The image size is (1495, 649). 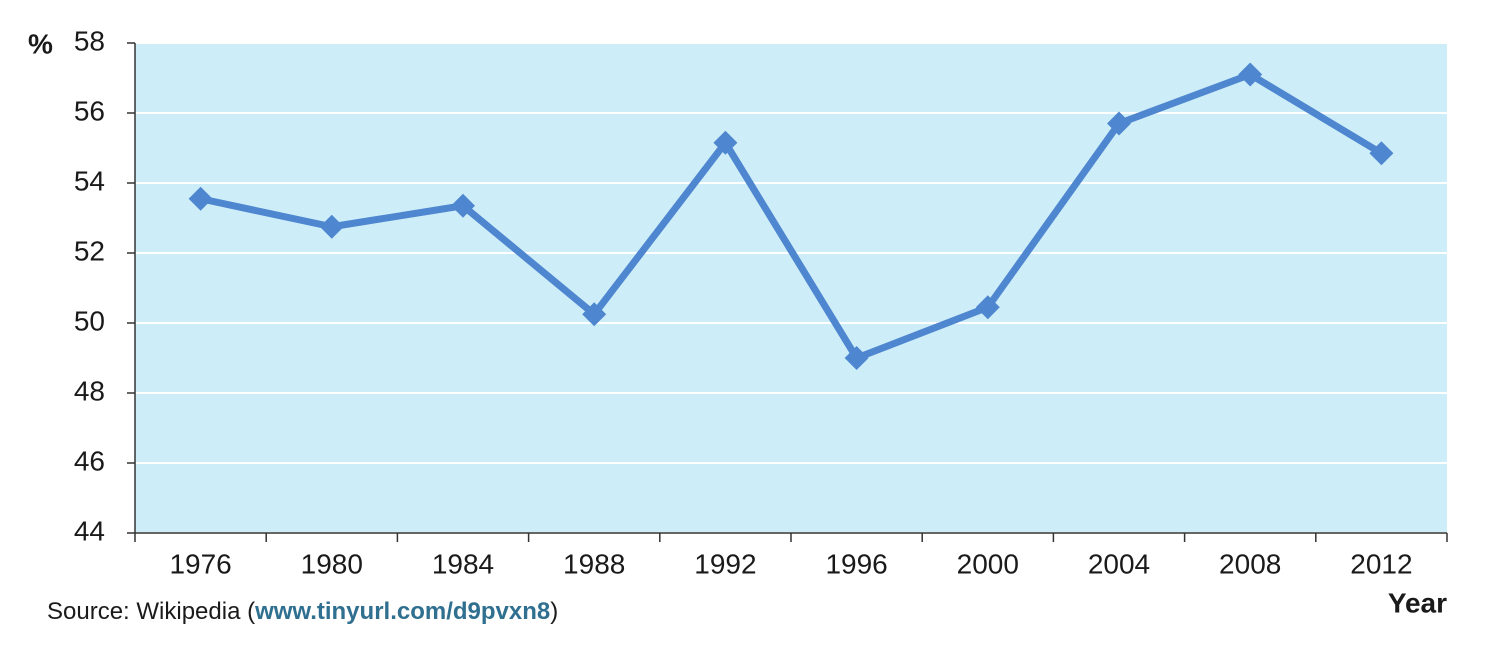 I want to click on y-tick-label: 46, so click(x=89, y=460).